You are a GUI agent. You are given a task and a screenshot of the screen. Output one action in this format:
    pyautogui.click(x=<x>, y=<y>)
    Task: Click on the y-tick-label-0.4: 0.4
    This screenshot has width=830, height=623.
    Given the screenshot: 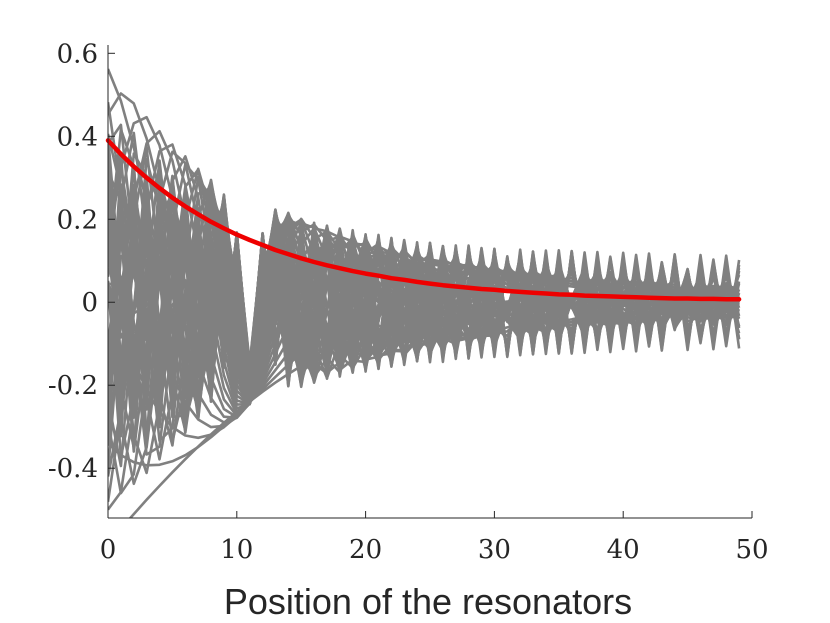 What is the action you would take?
    pyautogui.click(x=77, y=137)
    